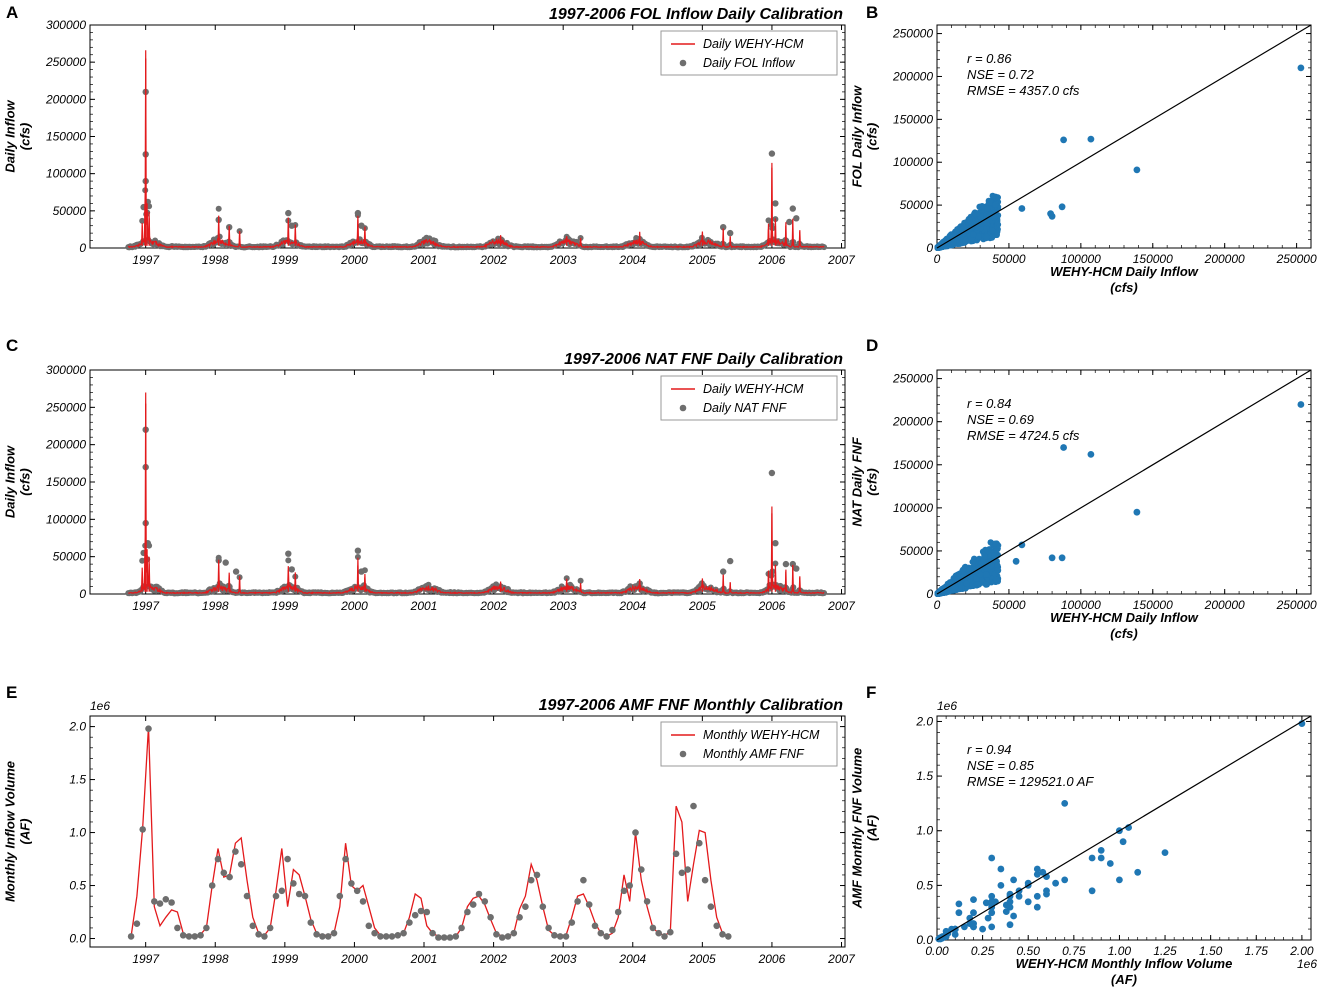 This screenshot has height=993, width=1325. Describe the element at coordinates (284, 260) in the screenshot. I see `x-tick-label: 1999` at that location.